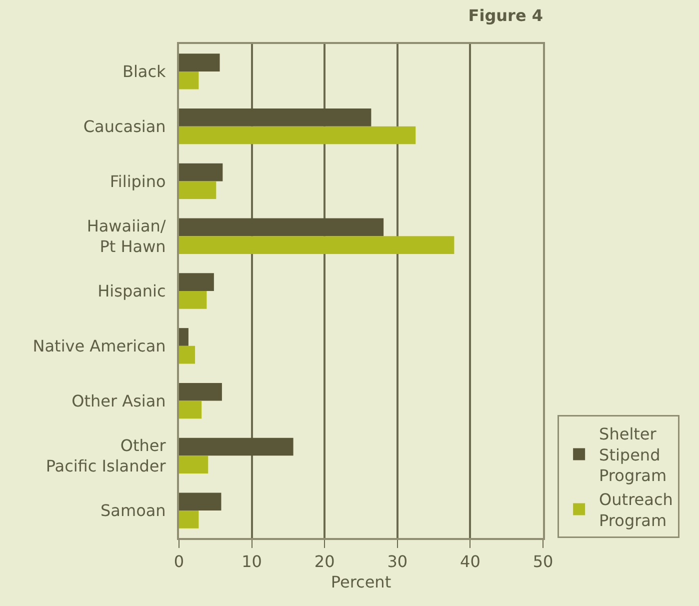 This screenshot has width=699, height=606. I want to click on y-tick-label: Hawaiian/ Pt Hawn, so click(126, 236).